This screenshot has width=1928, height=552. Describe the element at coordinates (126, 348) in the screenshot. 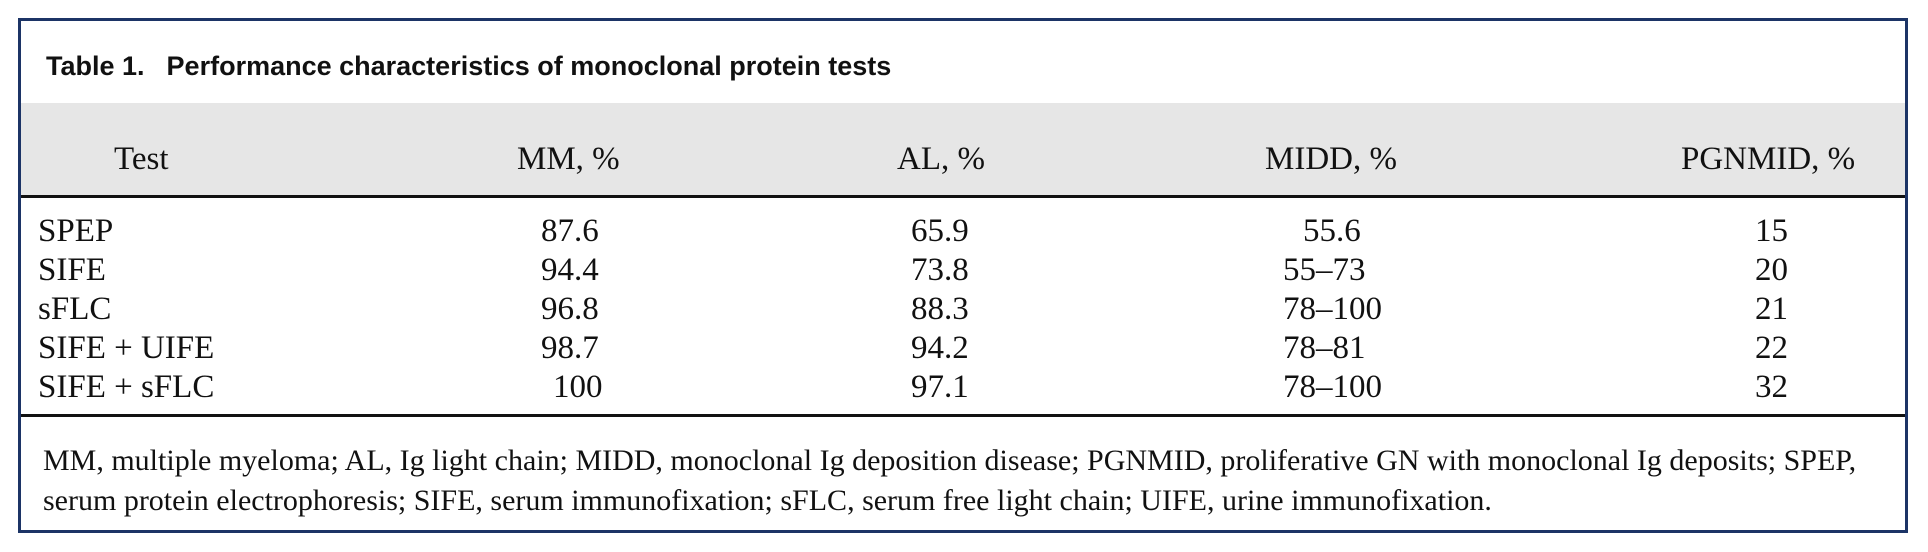

I see `cell-test: SIFE + UIFE` at that location.